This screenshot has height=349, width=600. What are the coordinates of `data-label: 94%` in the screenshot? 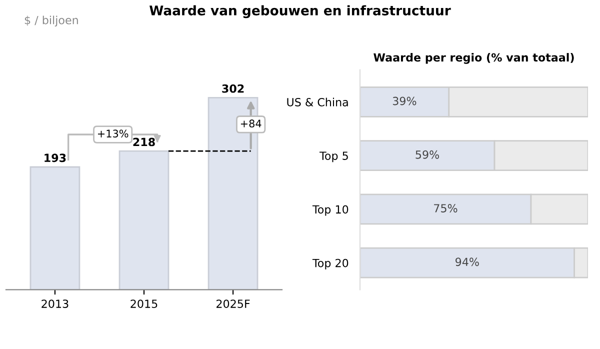 It's located at (467, 262).